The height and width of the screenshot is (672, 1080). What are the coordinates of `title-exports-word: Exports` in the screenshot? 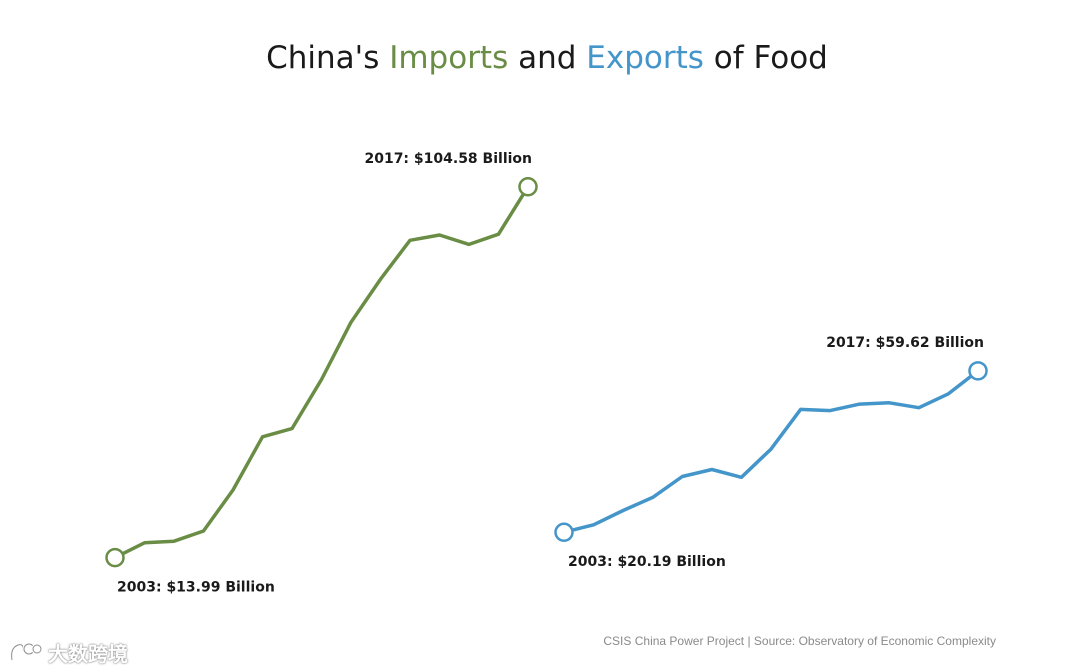 It's located at (645, 58).